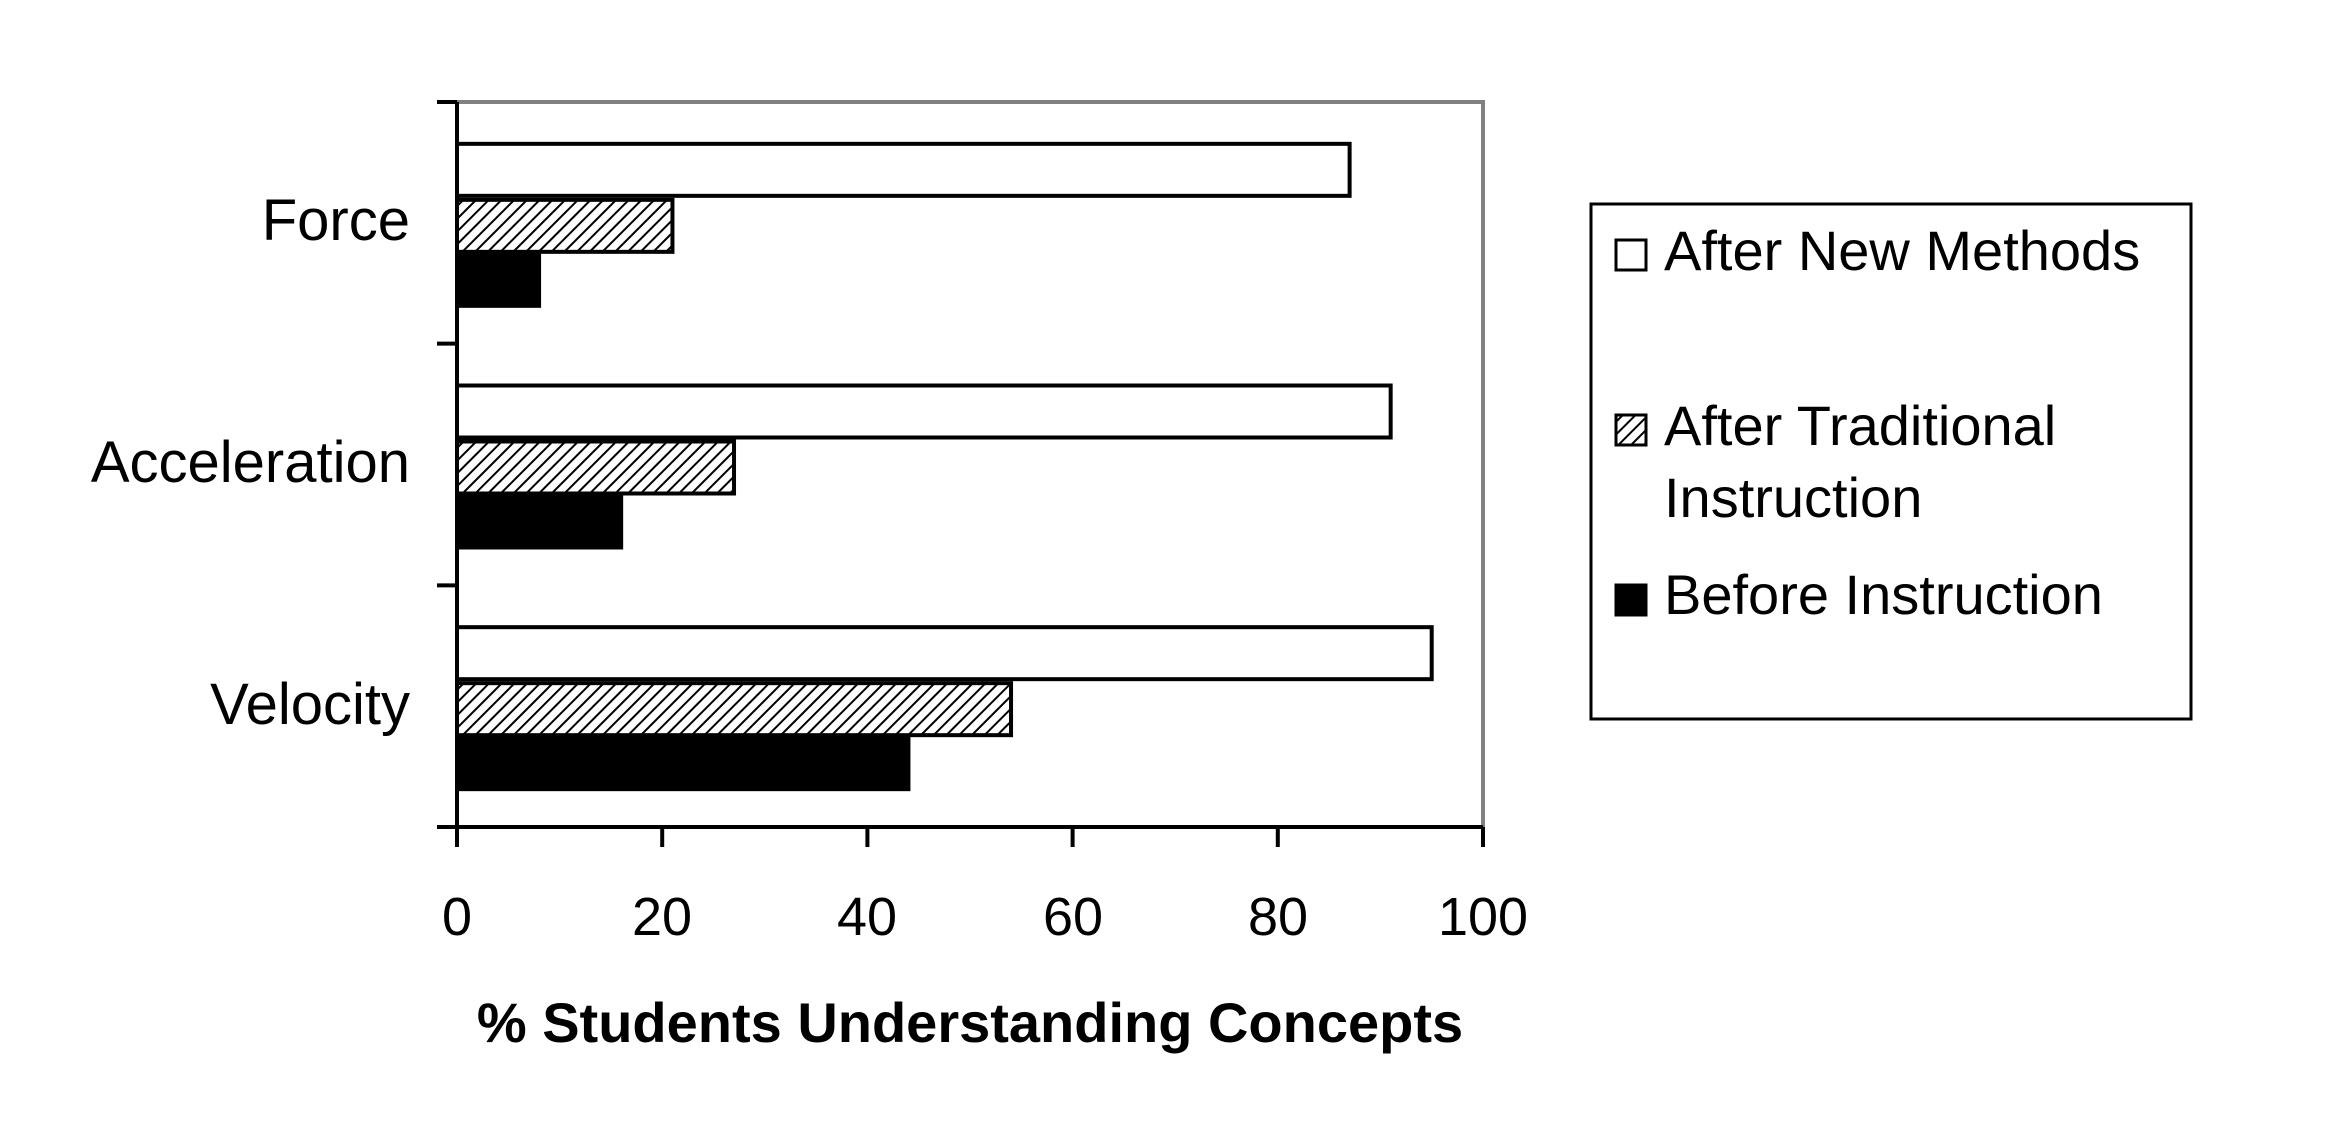 The height and width of the screenshot is (1137, 2352). Describe the element at coordinates (1860, 425) in the screenshot. I see `legend-label-after-traditional-line1: After Traditional` at that location.